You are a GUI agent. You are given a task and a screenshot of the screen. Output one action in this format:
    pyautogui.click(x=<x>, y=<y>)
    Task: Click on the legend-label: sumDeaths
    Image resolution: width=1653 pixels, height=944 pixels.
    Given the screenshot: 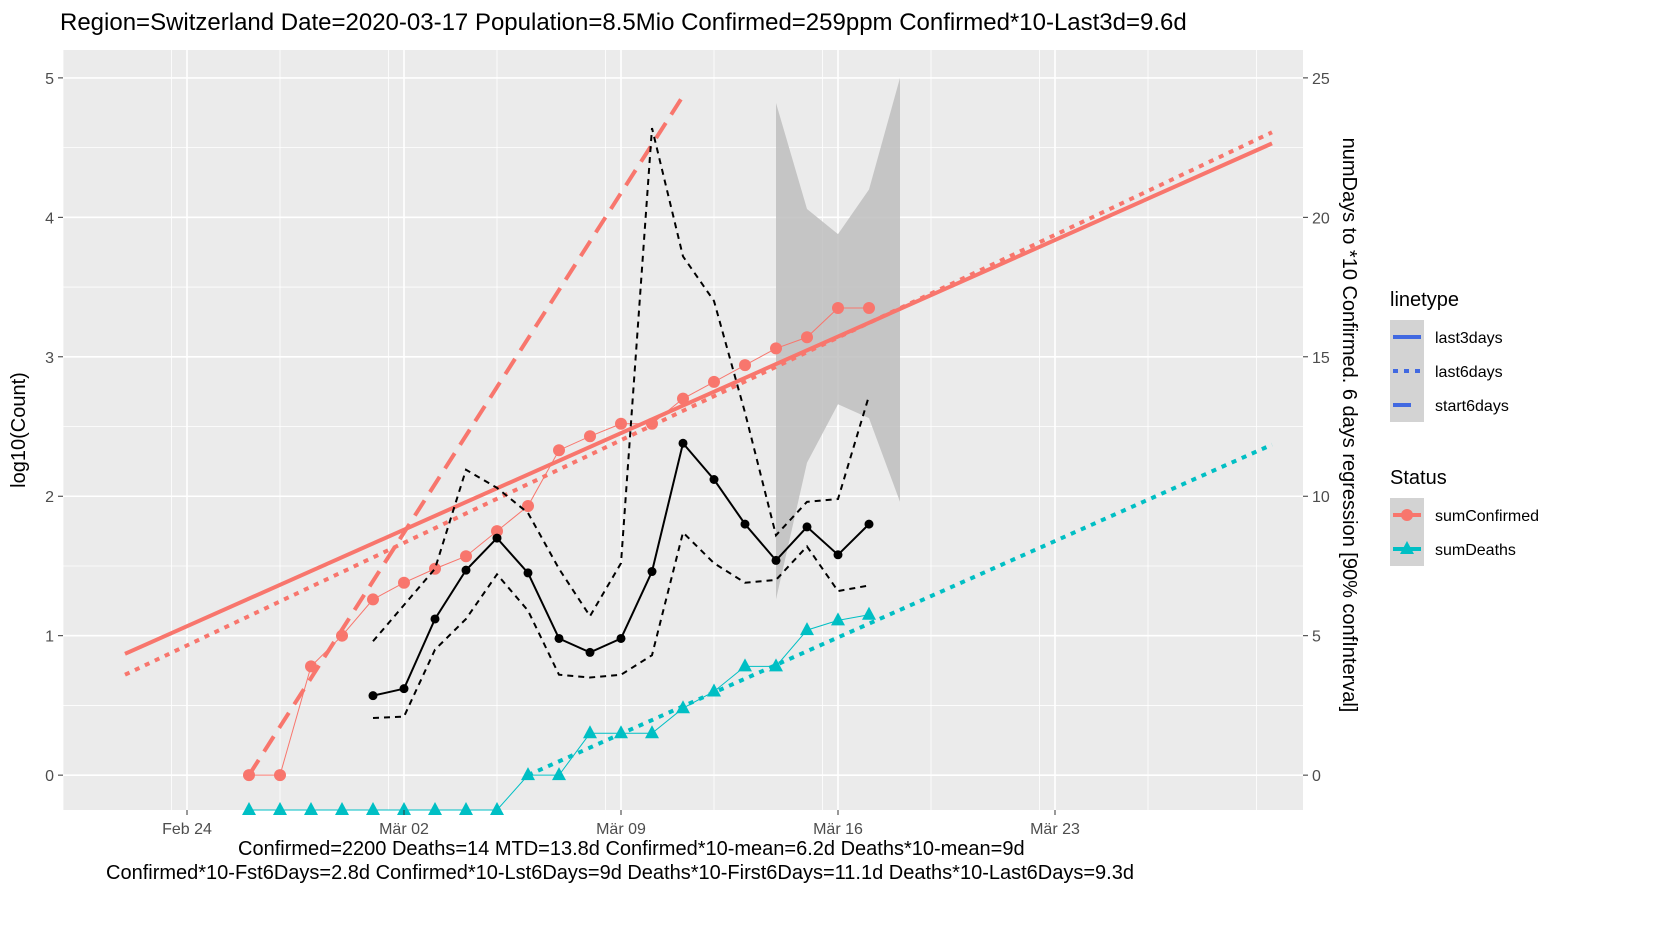 What is the action you would take?
    pyautogui.click(x=1475, y=550)
    